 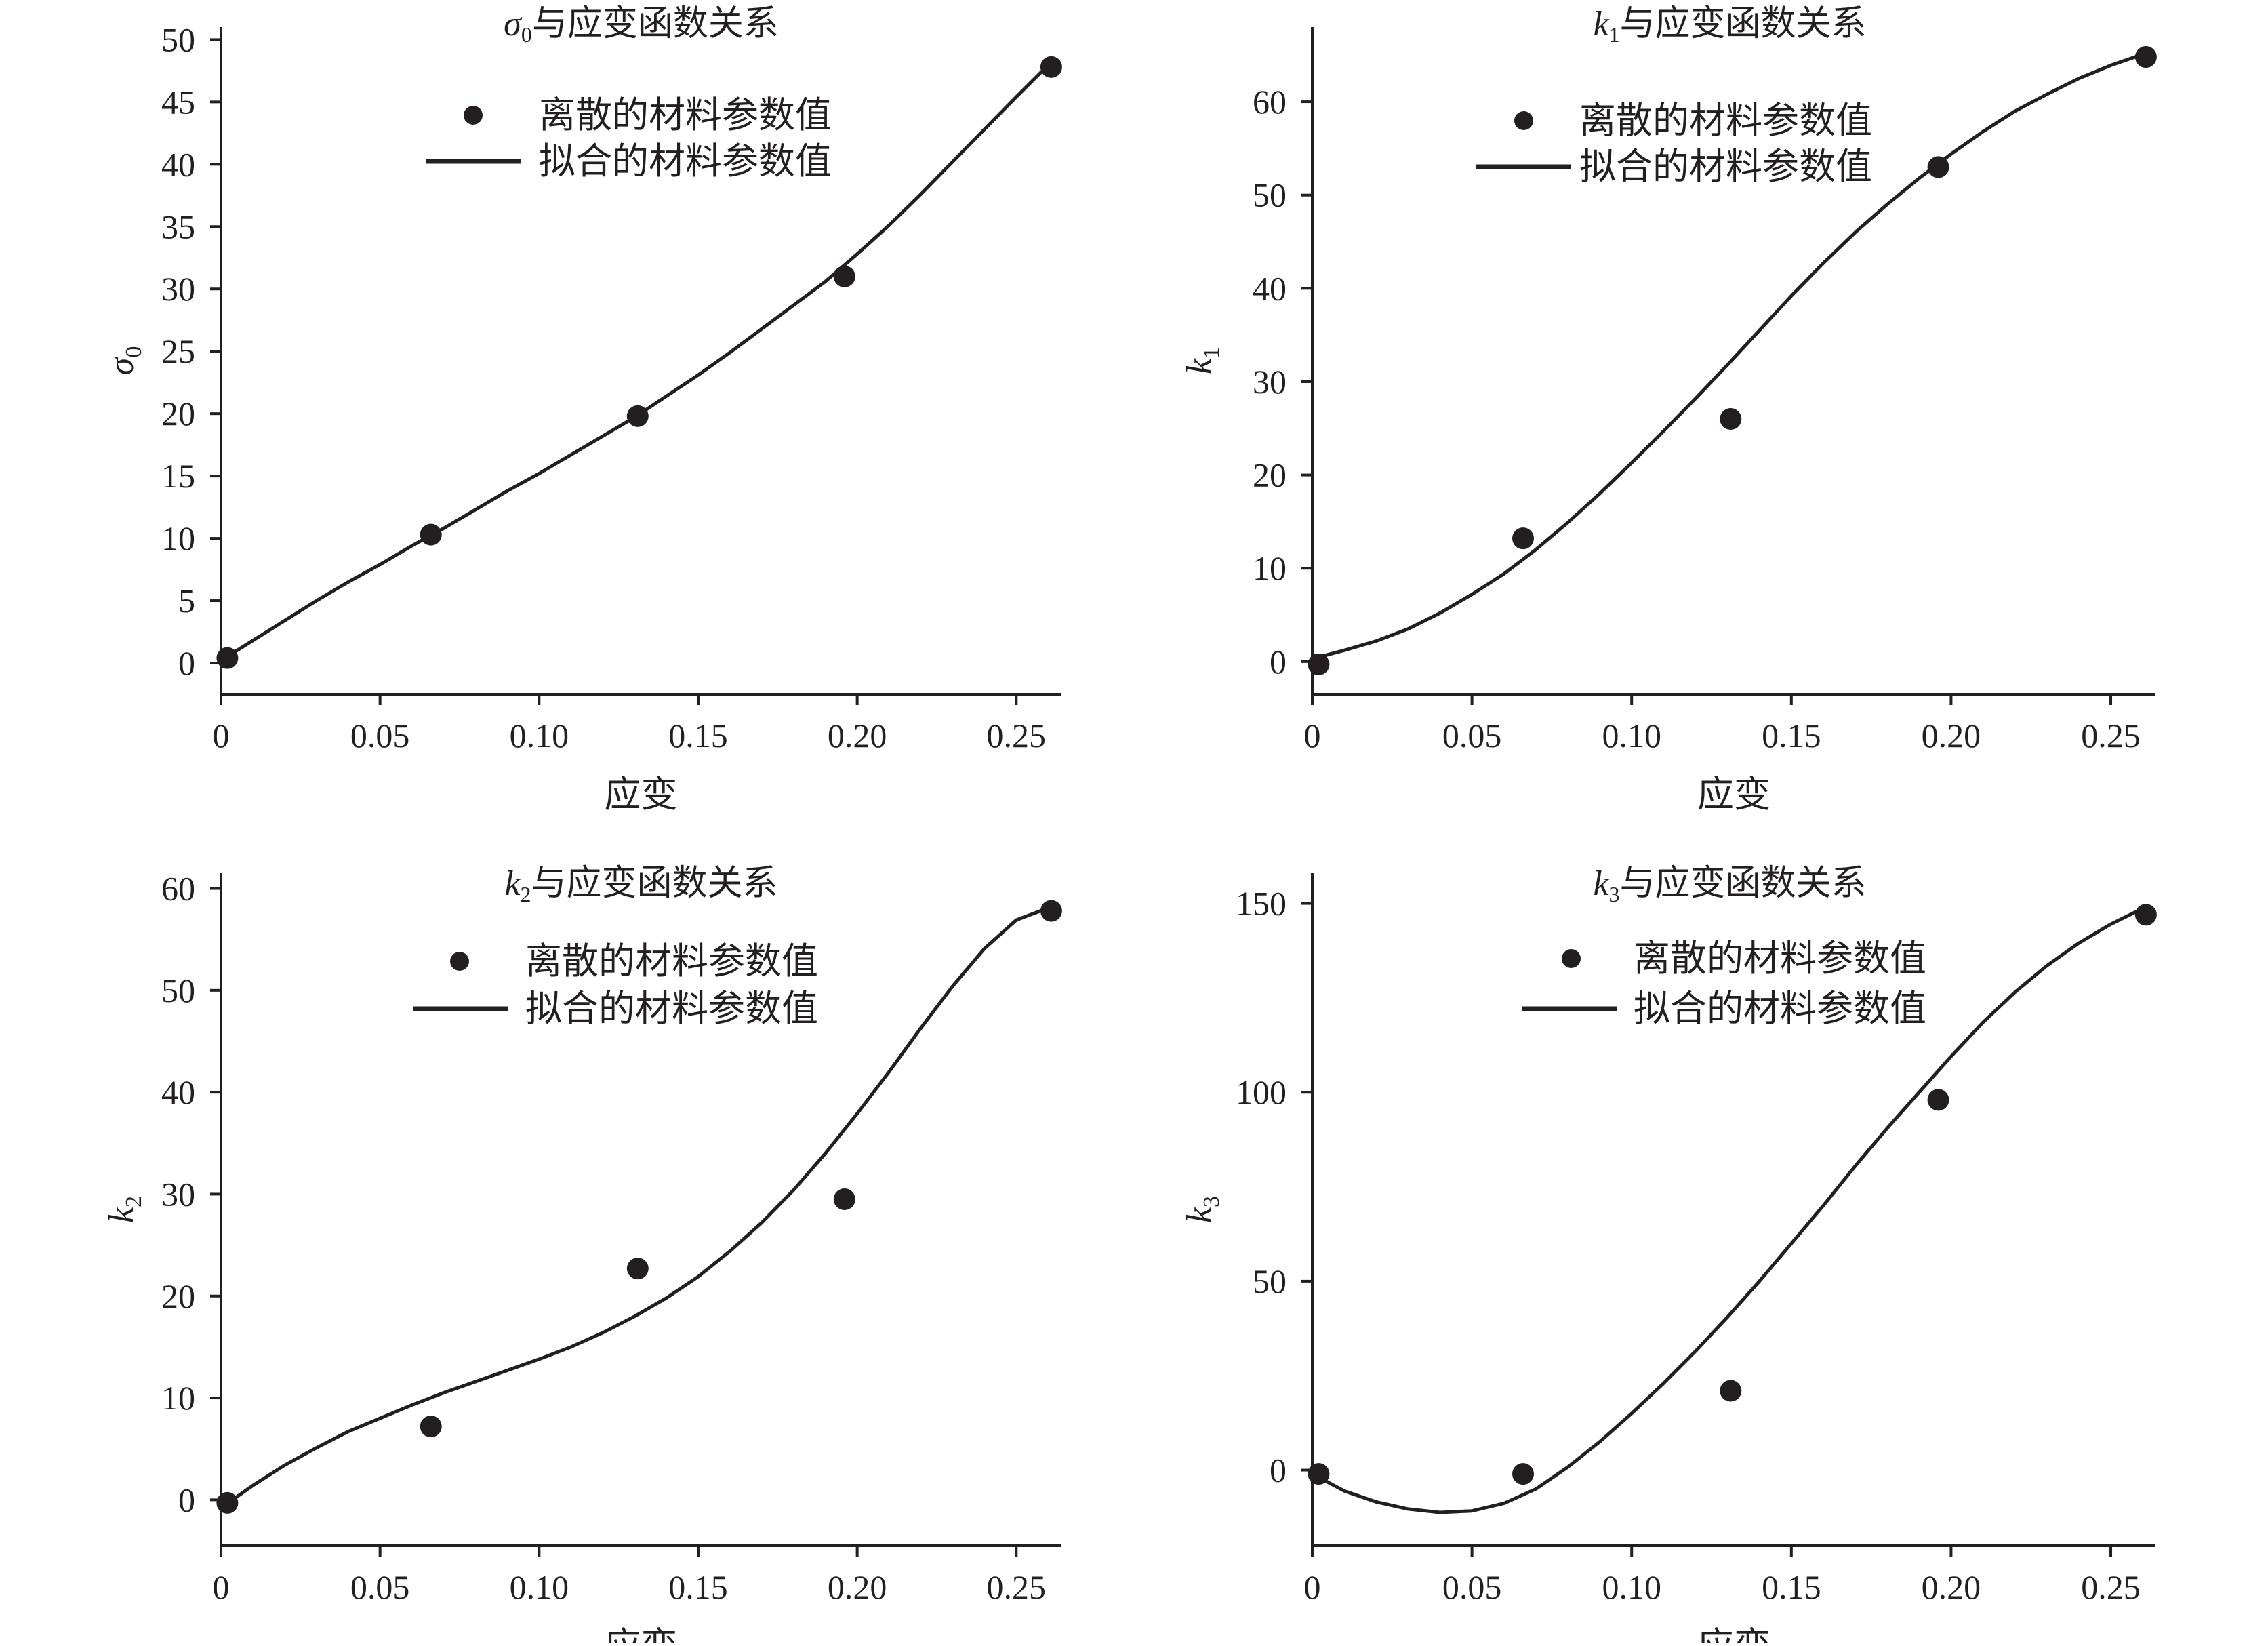 What do you see at coordinates (178, 1194) in the screenshot?
I see `y-tick-label: 30` at bounding box center [178, 1194].